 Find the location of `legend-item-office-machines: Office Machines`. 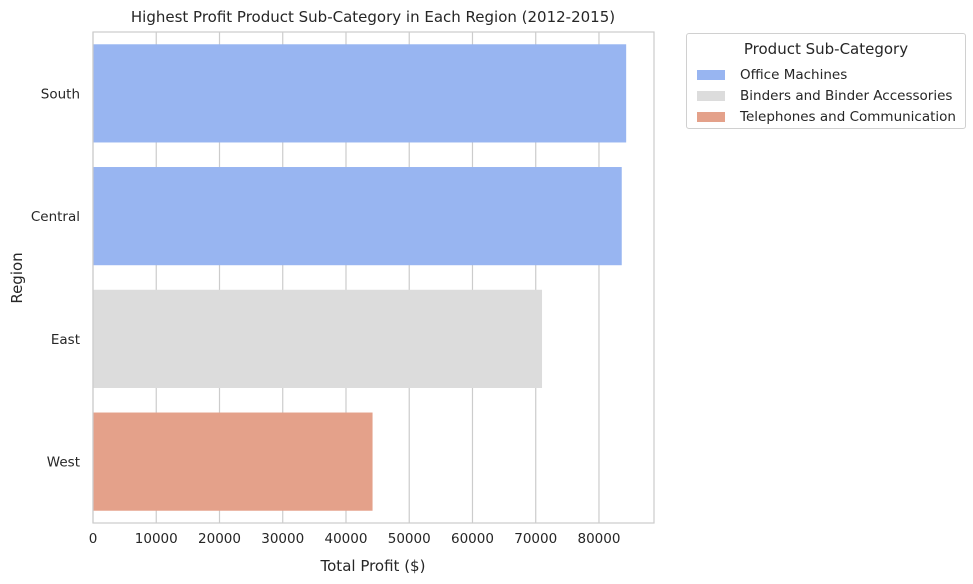

legend-item-office-machines: Office Machines is located at coordinates (772, 75).